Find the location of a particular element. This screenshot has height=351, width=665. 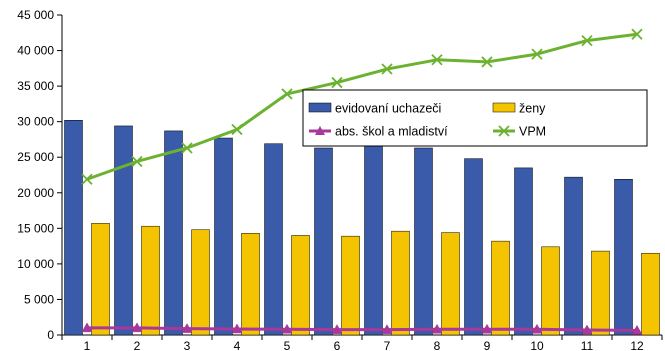

x-tick-label: 3 is located at coordinates (187, 345).